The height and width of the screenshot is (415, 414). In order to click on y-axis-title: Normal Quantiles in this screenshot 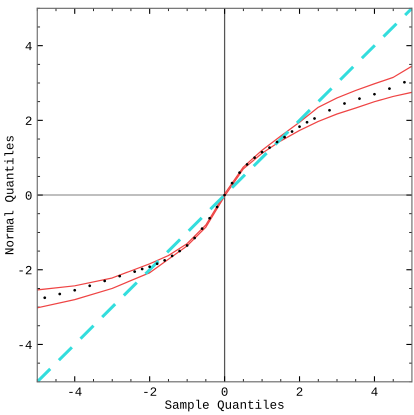, I will do `click(10, 195)`.